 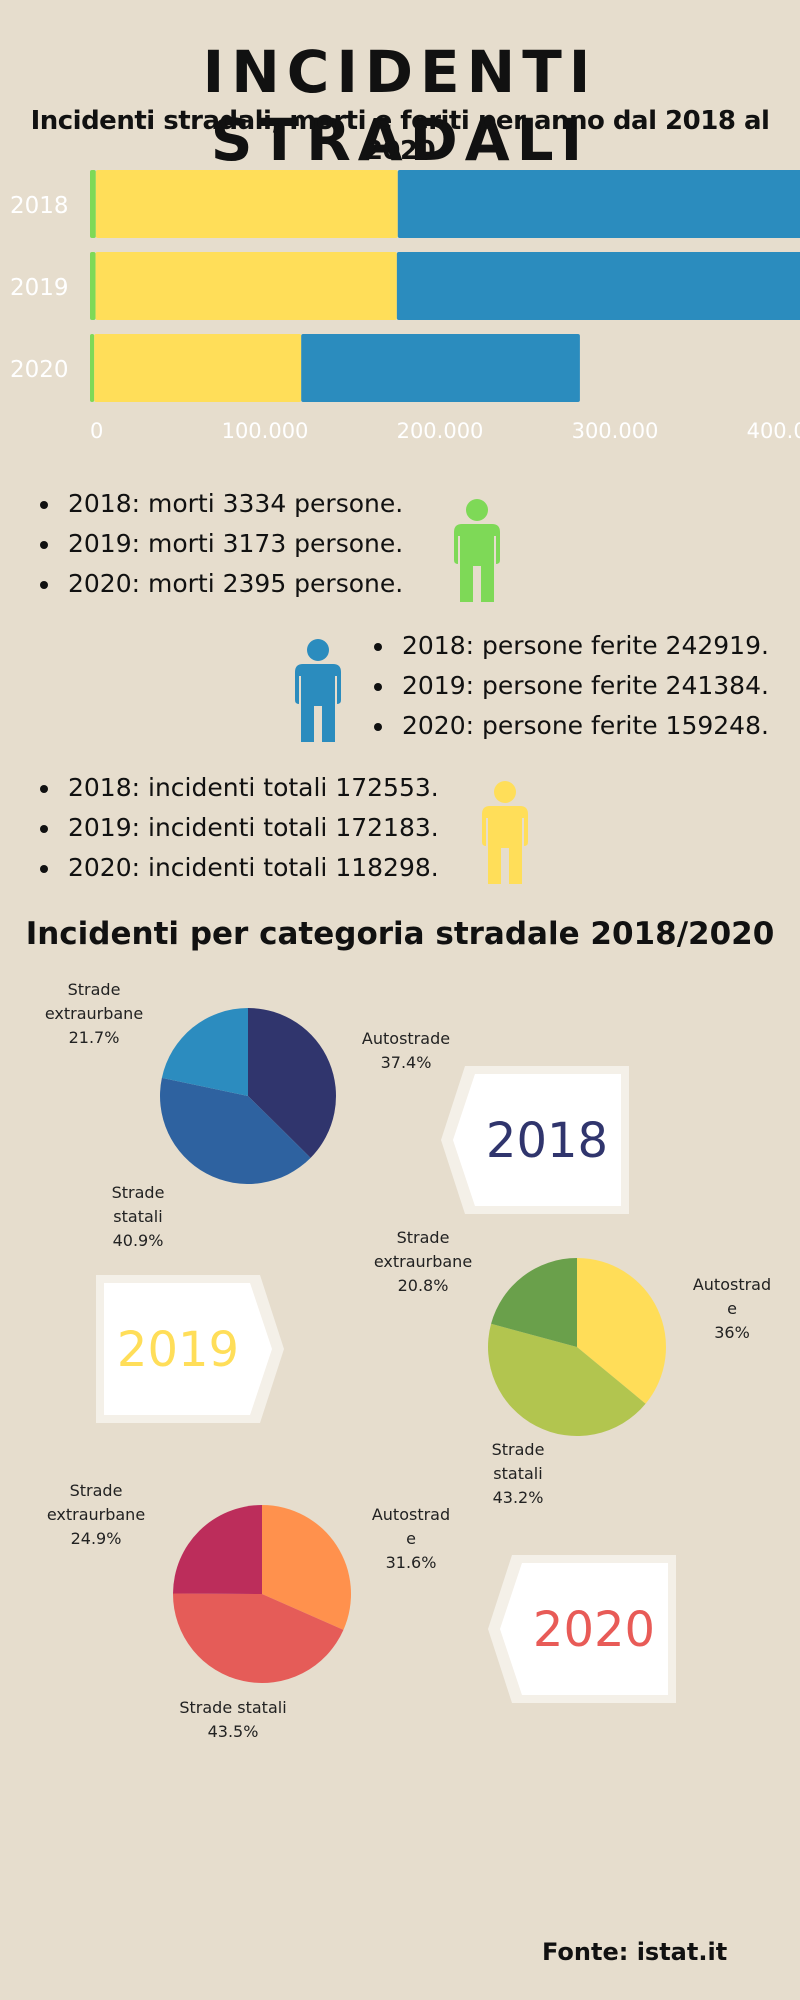 I want to click on pie-label-strade-extraurbane: Strade extraurbane 21.7%, so click(x=94, y=1013).